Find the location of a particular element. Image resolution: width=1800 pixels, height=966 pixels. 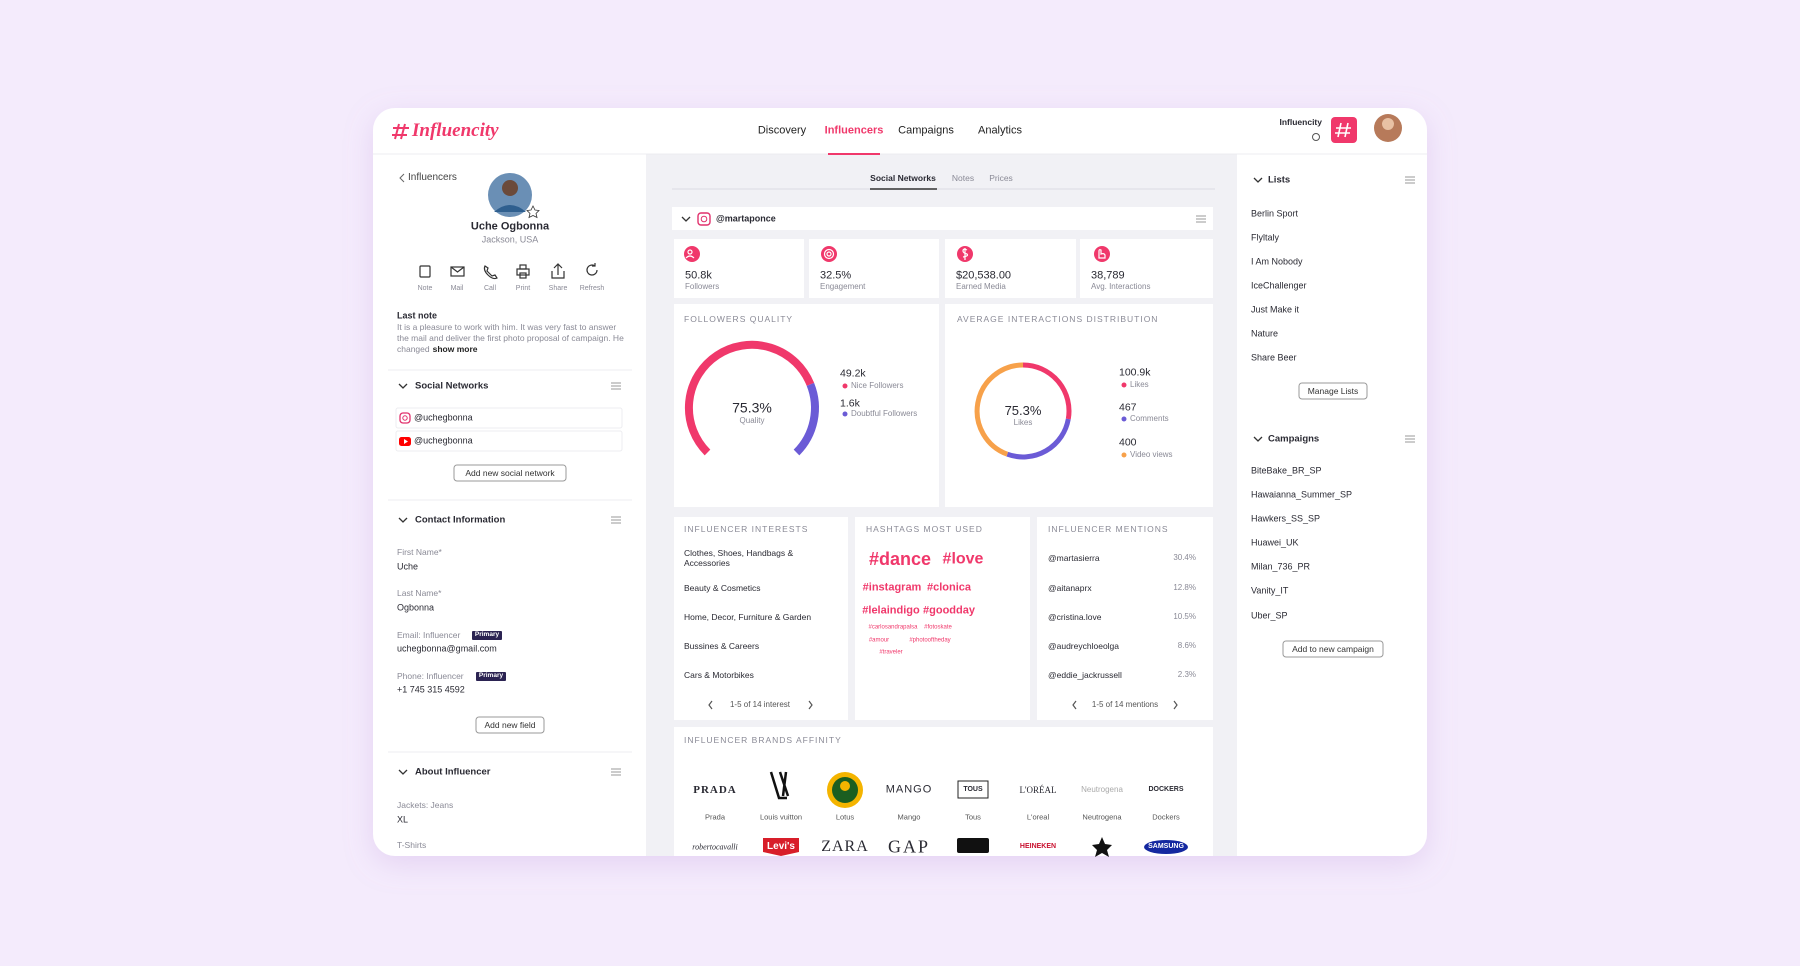

action-label: Share is located at coordinates (558, 288).